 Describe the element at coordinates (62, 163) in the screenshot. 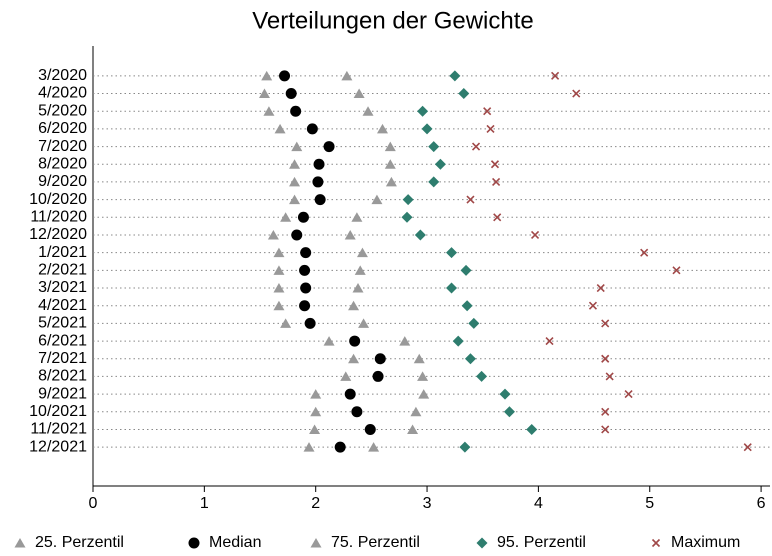

I see `y-tick-label: 8/2020` at that location.